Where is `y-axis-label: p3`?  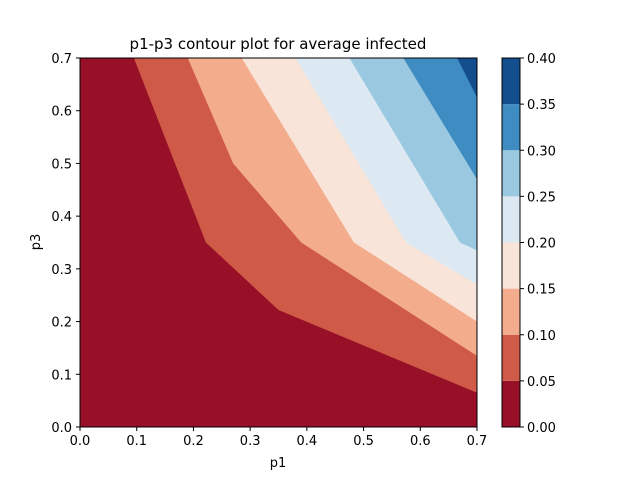 y-axis-label: p3 is located at coordinates (36, 242).